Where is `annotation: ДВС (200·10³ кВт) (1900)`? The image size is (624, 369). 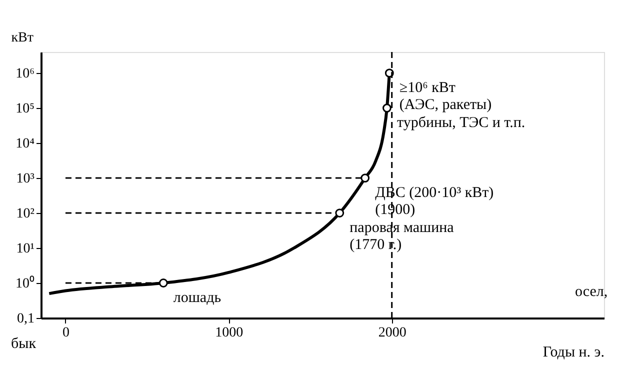
annotation: ДВС (200·10³ кВт) (1900) is located at coordinates (434, 201).